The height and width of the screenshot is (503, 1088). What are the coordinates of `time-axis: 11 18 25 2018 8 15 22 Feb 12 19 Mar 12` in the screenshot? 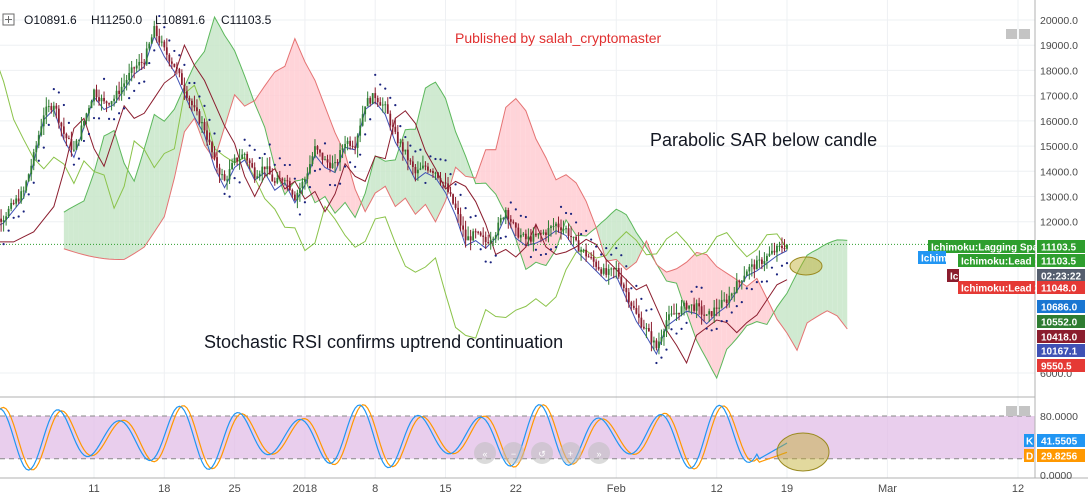 It's located at (556, 489).